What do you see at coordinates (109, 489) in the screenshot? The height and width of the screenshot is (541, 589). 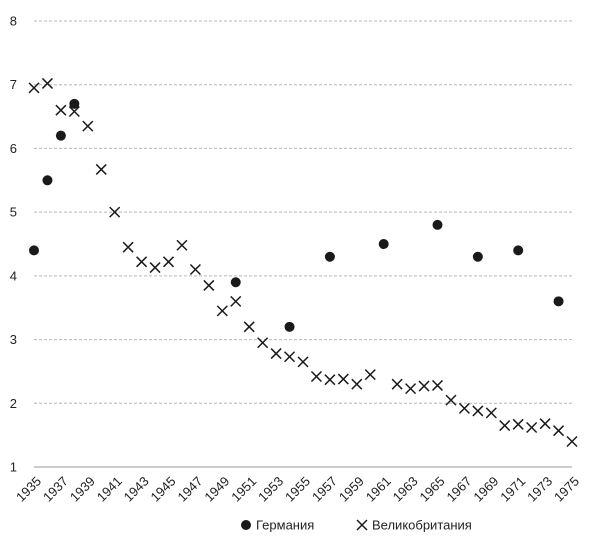 I see `x-tick-label: 1941` at bounding box center [109, 489].